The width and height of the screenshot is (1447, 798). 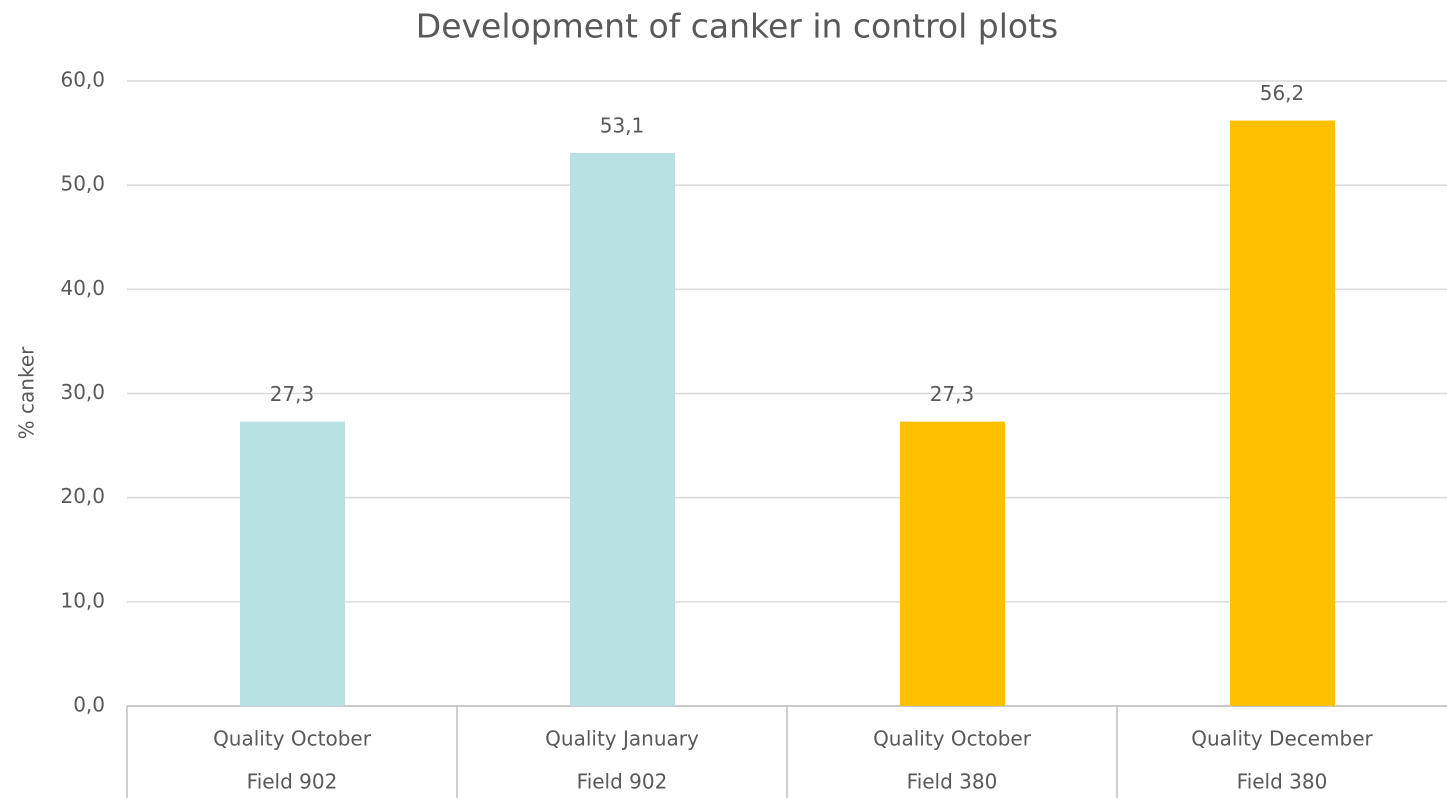 What do you see at coordinates (622, 125) in the screenshot?
I see `data-label: 53,1` at bounding box center [622, 125].